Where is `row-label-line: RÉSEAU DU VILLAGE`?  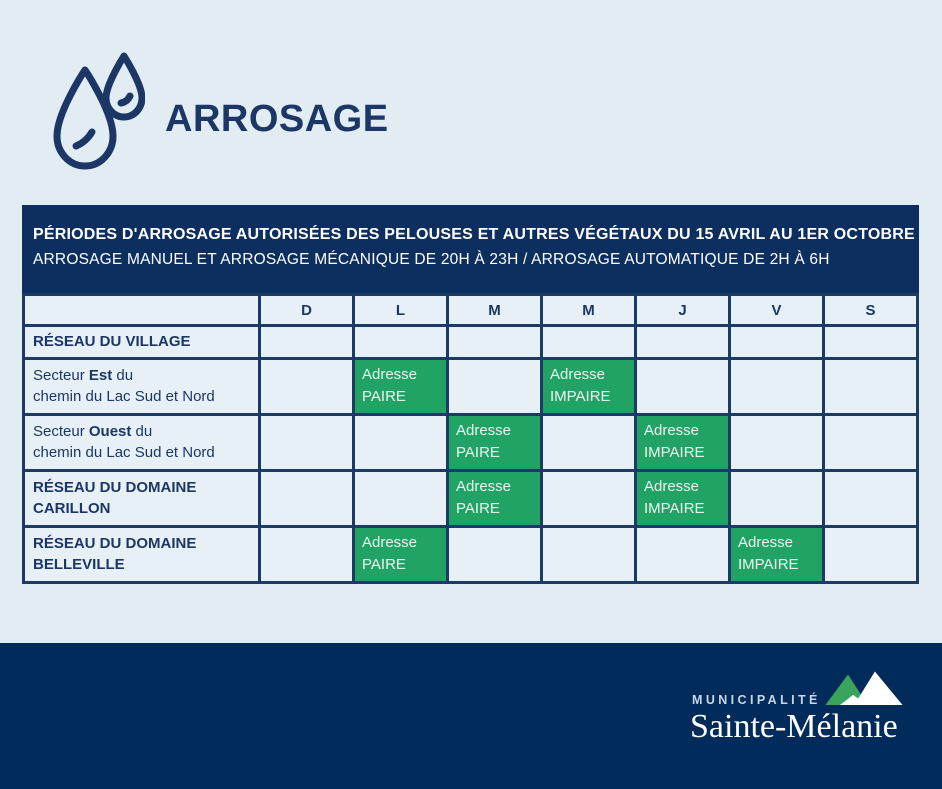
row-label-line: RÉSEAU DU VILLAGE is located at coordinates (112, 341).